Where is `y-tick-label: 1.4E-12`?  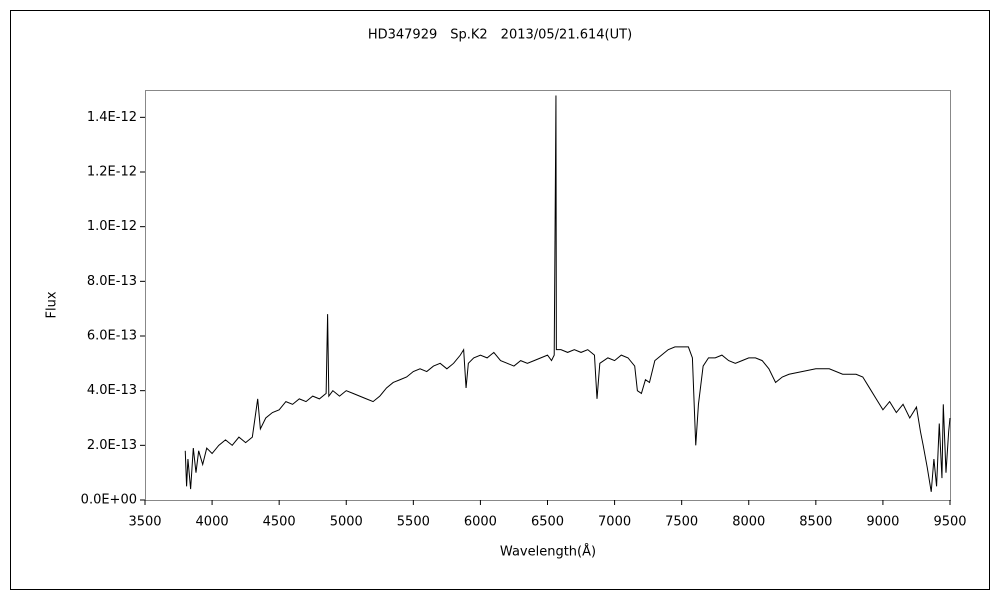
y-tick-label: 1.4E-12 is located at coordinates (112, 117).